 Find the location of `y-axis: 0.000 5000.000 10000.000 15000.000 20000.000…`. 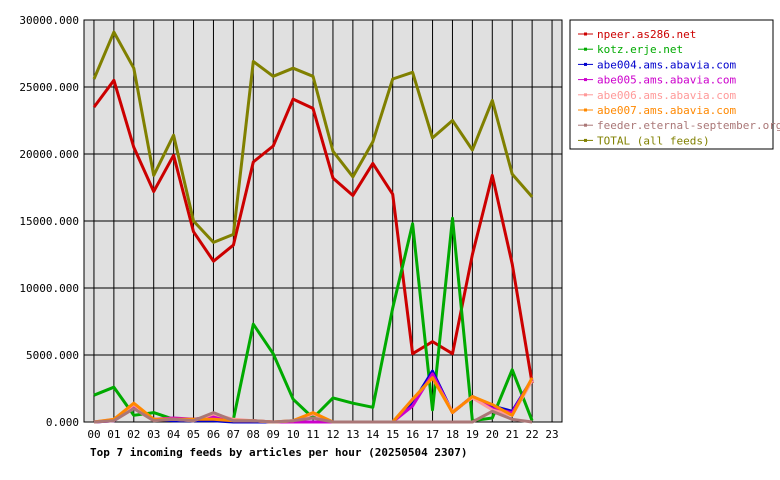

y-axis: 0.000 5000.000 10000.000 15000.000 20000.000… is located at coordinates (49, 221).